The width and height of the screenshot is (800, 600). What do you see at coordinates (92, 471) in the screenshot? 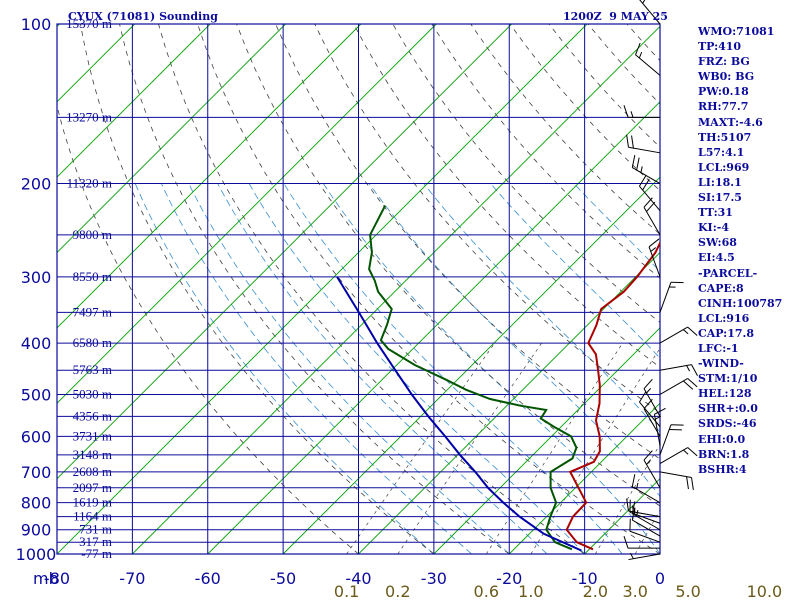
I see `height-label: 2608 m` at bounding box center [92, 471].